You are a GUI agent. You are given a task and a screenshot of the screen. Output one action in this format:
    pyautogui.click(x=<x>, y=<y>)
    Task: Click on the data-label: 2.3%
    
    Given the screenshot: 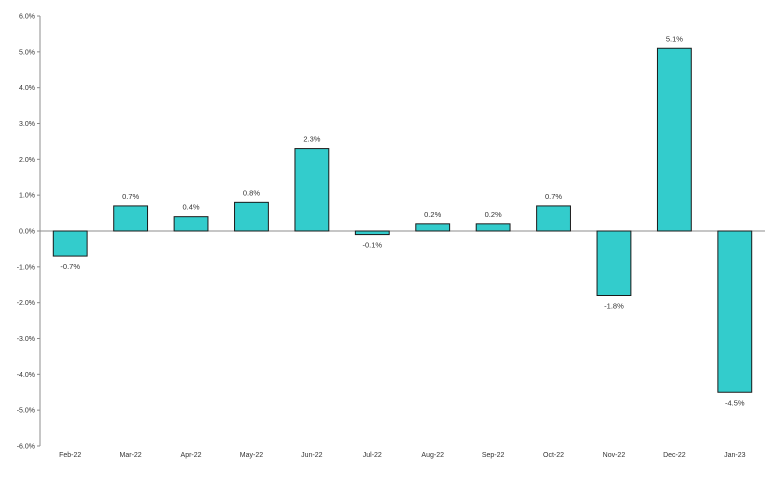 What is the action you would take?
    pyautogui.click(x=311, y=139)
    